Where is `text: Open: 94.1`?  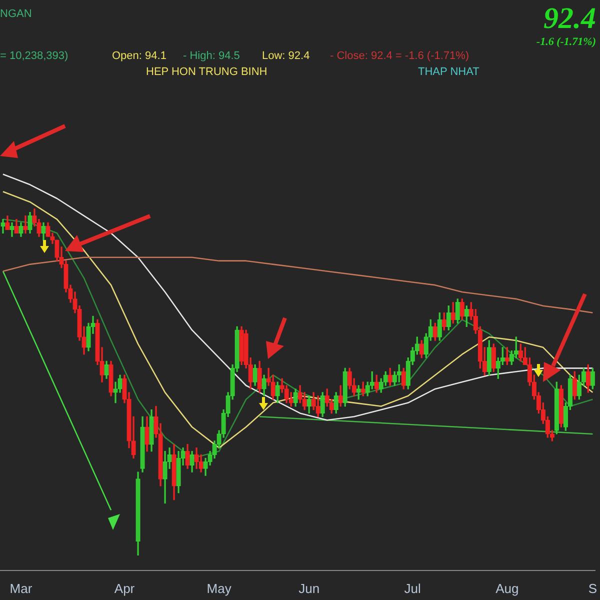 text: Open: 94.1 is located at coordinates (139, 56).